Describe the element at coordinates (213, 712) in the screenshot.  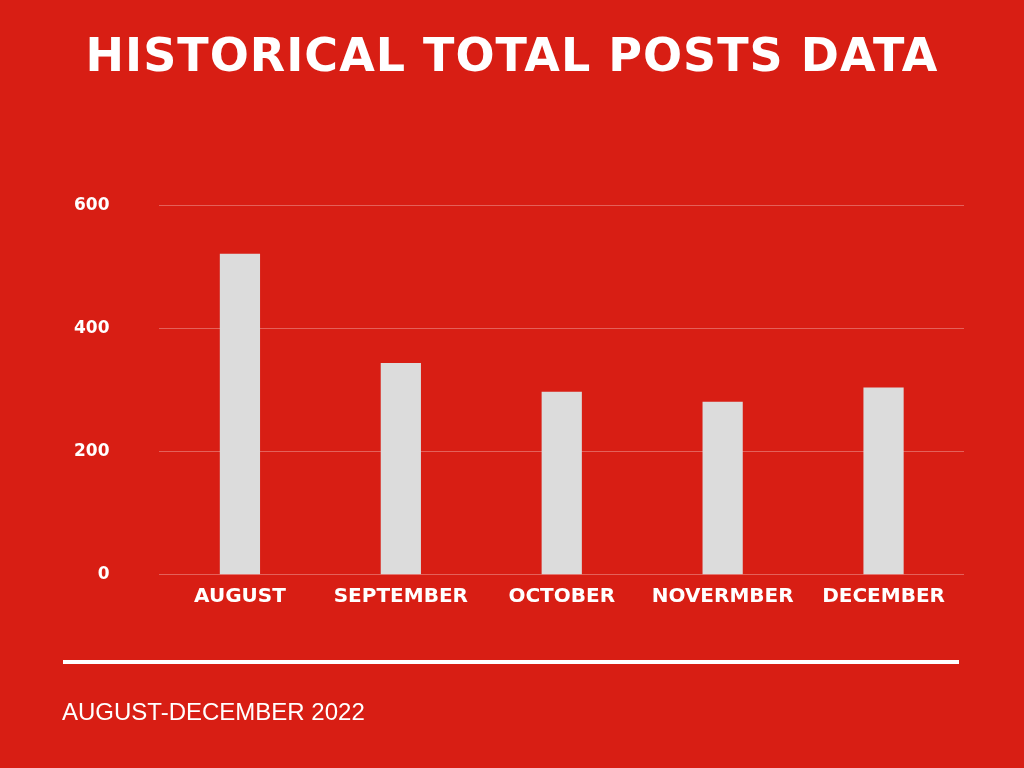
I see `text: AUGUST-DECEMBER 2022` at that location.